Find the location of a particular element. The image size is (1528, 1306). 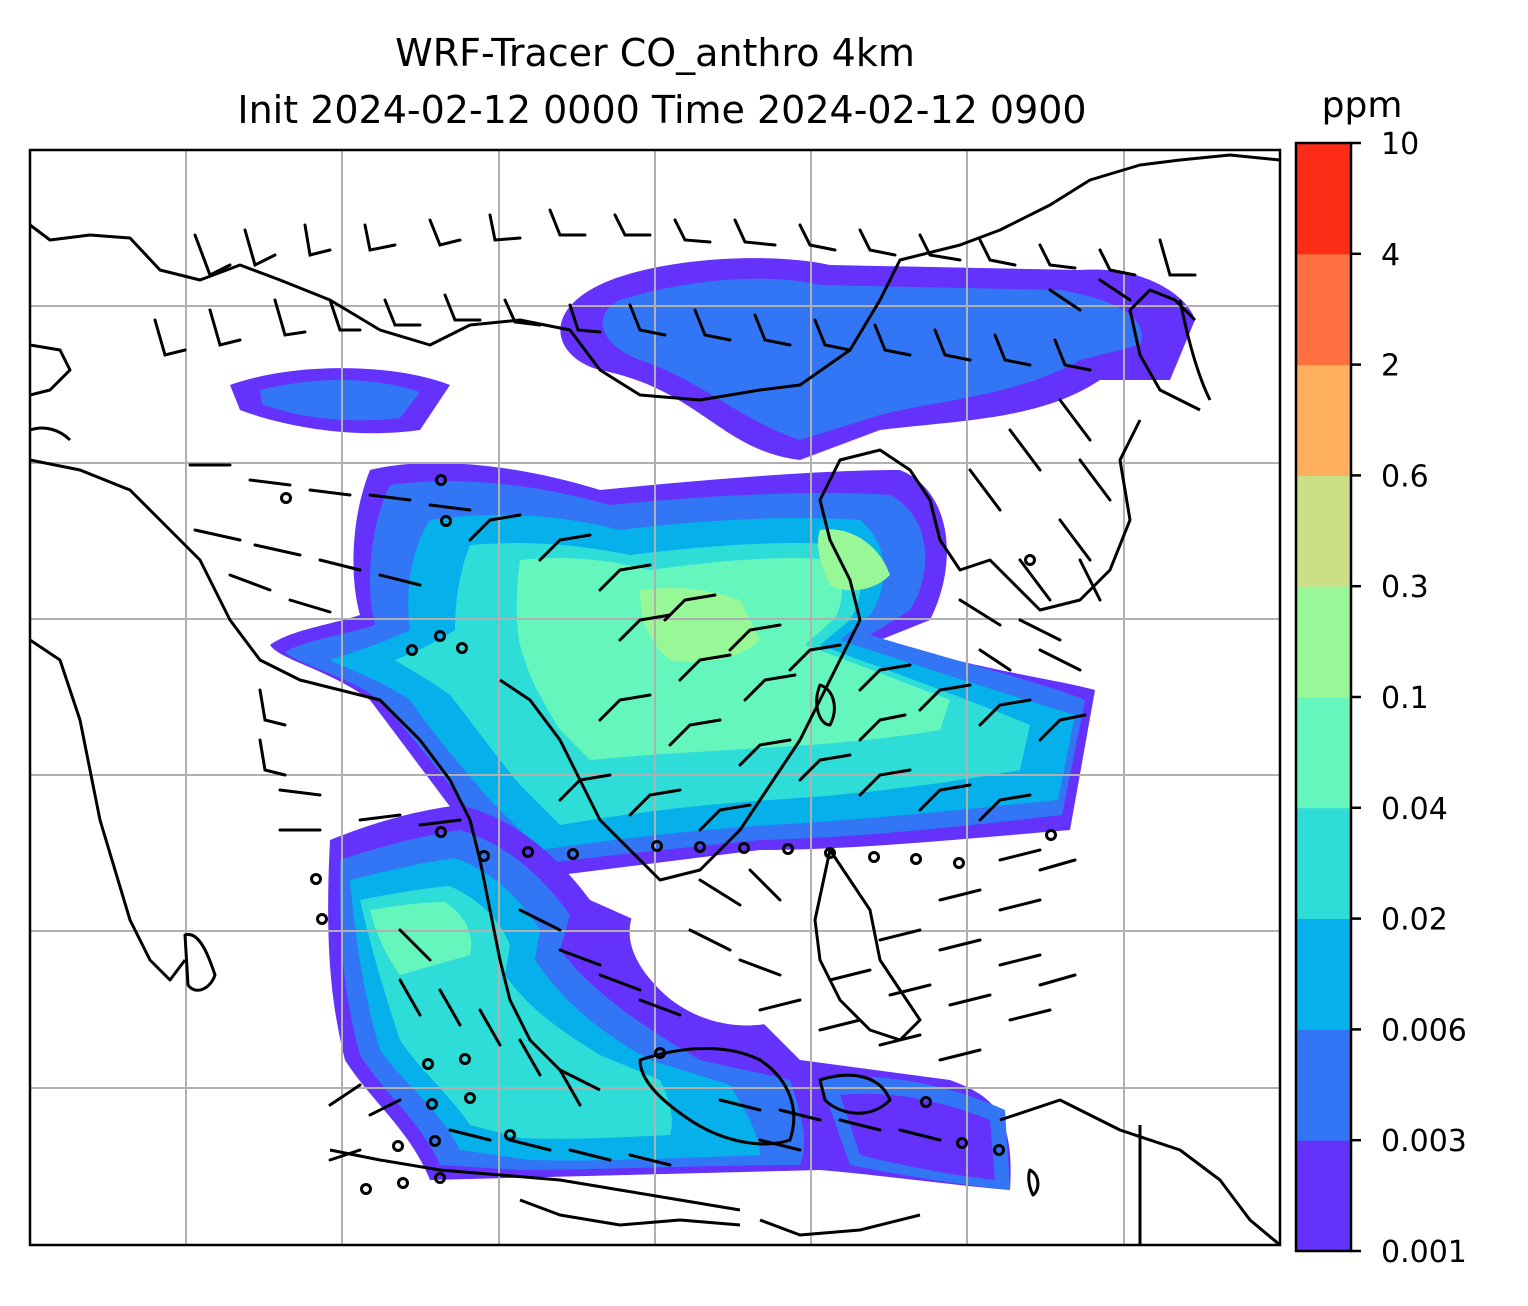

colorbar-tick-label: 0.04 is located at coordinates (1414, 809).